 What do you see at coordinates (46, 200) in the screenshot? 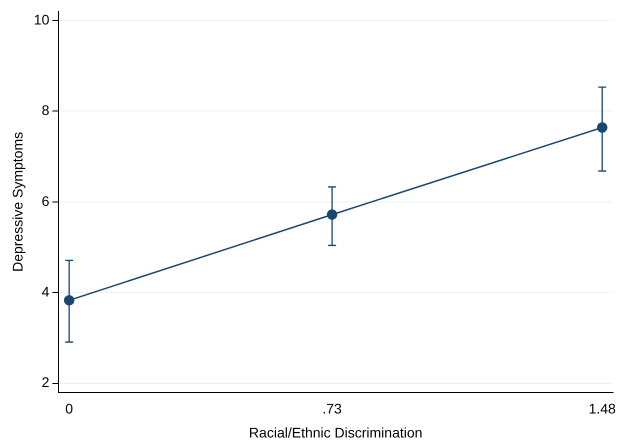
I see `y-tick-label: 6` at bounding box center [46, 200].